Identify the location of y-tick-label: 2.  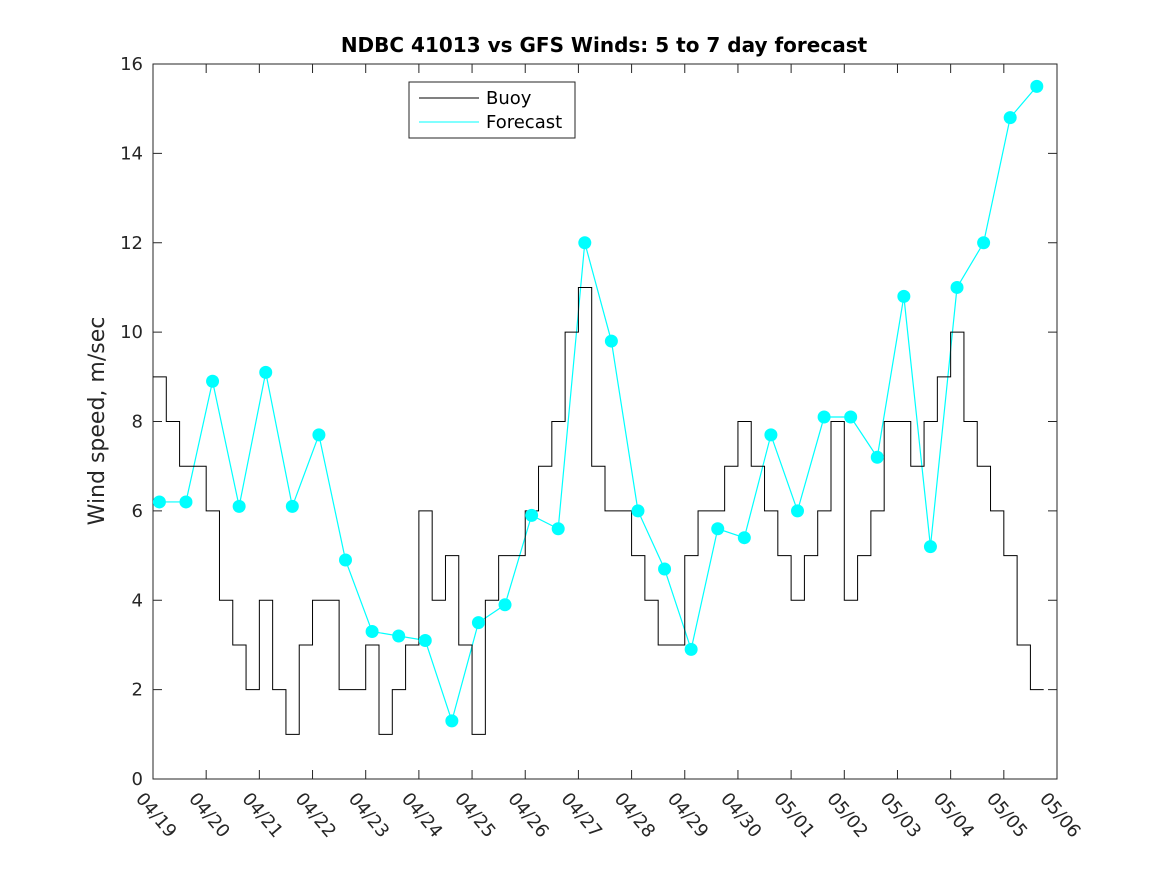
(137, 690).